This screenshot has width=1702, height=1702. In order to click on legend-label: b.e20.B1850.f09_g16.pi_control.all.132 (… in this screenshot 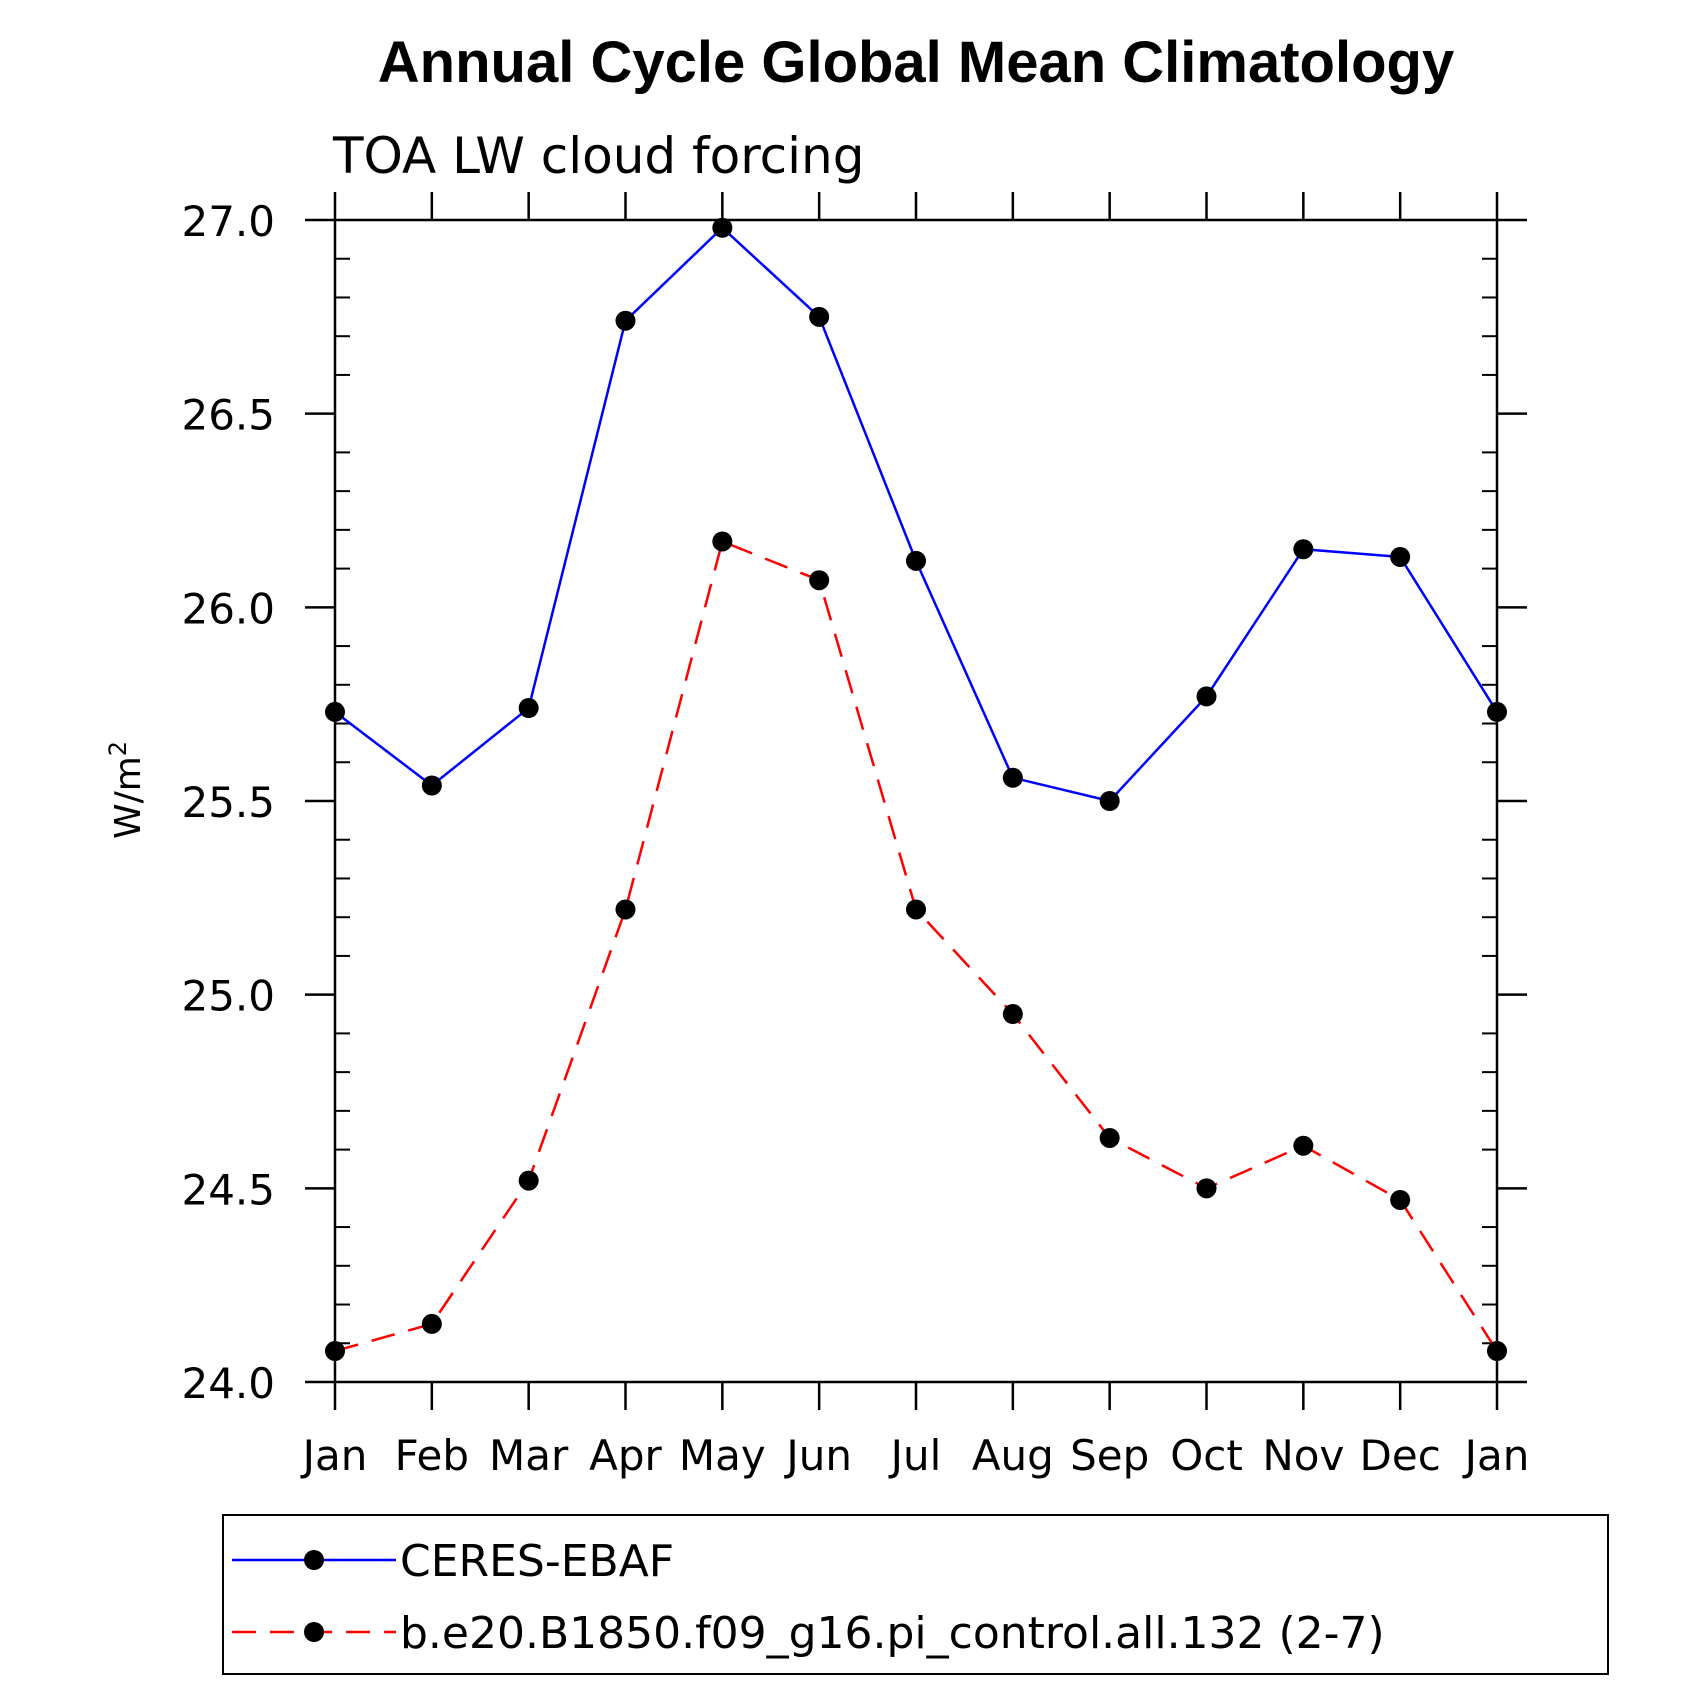, I will do `click(892, 1633)`.